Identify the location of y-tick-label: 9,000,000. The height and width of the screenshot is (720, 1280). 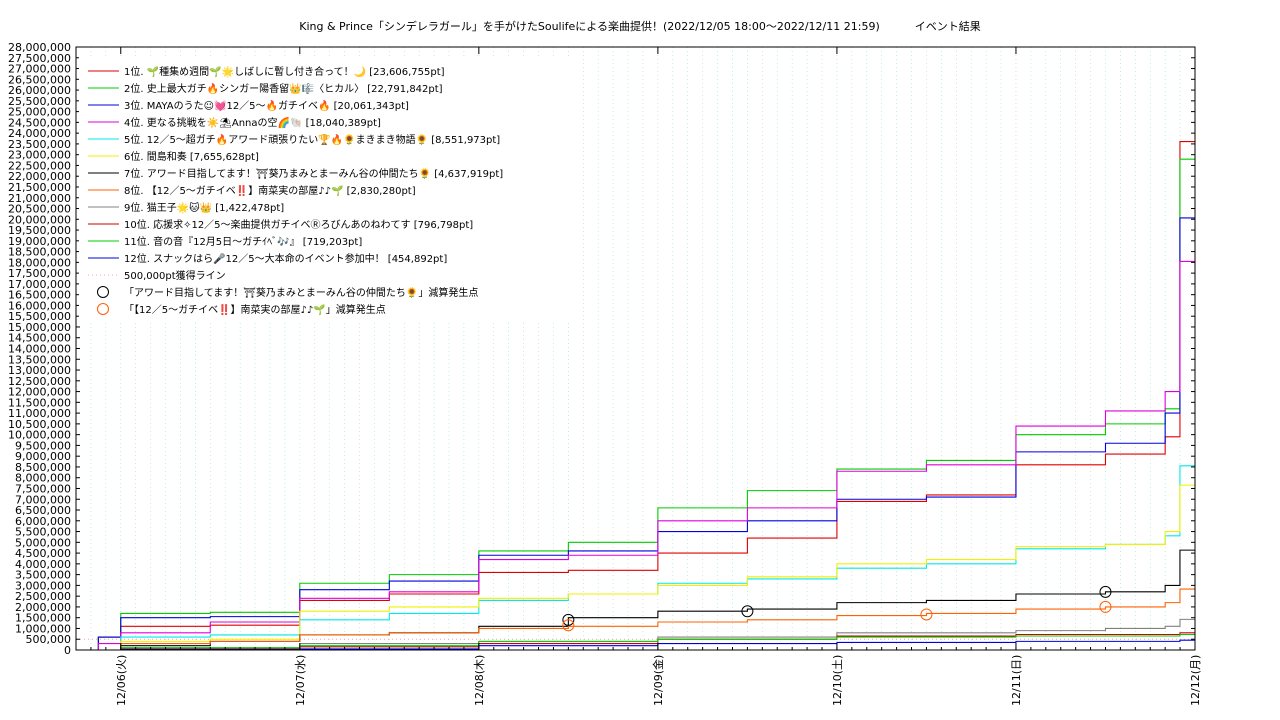
(43, 456).